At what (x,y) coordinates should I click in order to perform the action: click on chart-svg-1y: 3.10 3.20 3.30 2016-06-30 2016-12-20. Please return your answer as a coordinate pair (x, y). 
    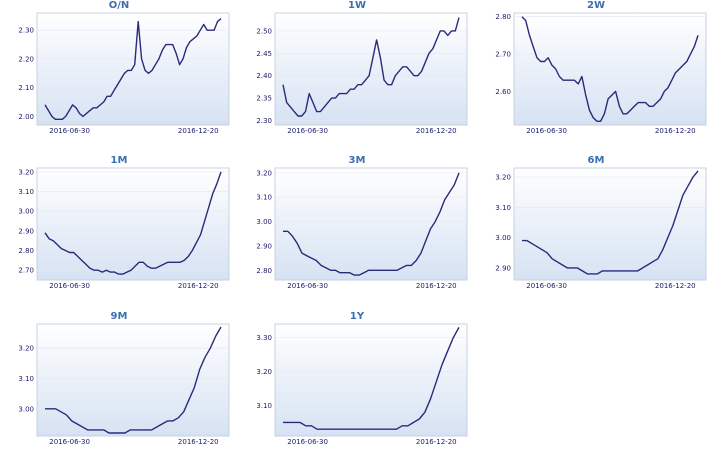
    Looking at the image, I should click on (362, 384).